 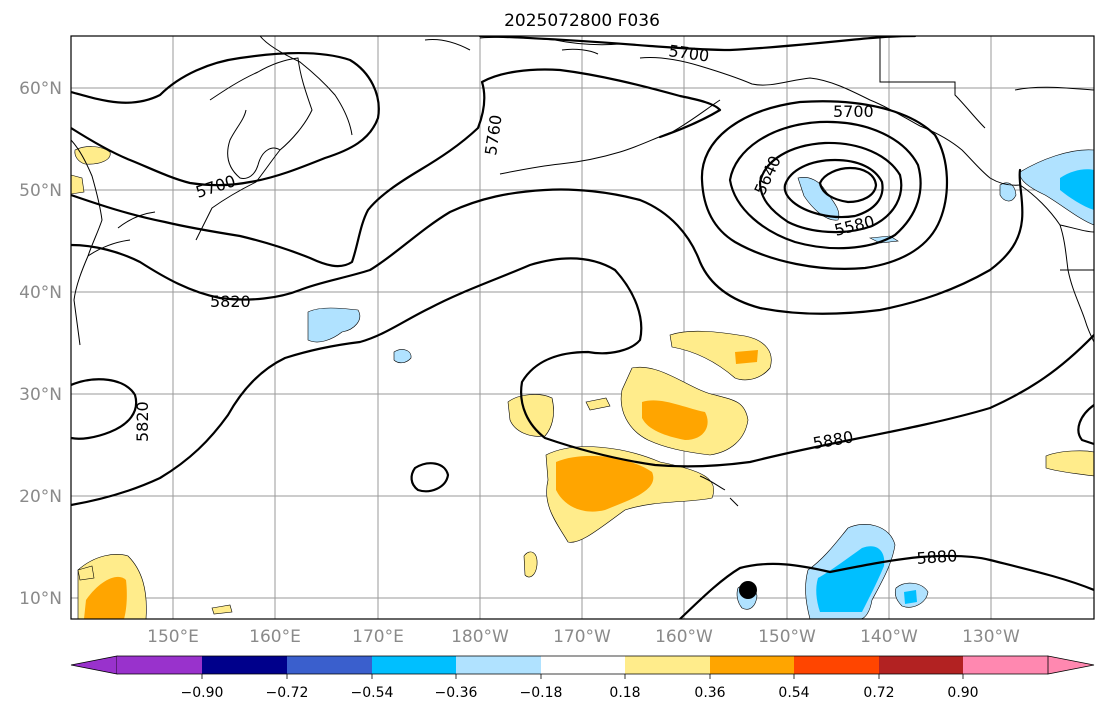 What do you see at coordinates (104, 409) in the screenshot?
I see `contour-5820-small` at bounding box center [104, 409].